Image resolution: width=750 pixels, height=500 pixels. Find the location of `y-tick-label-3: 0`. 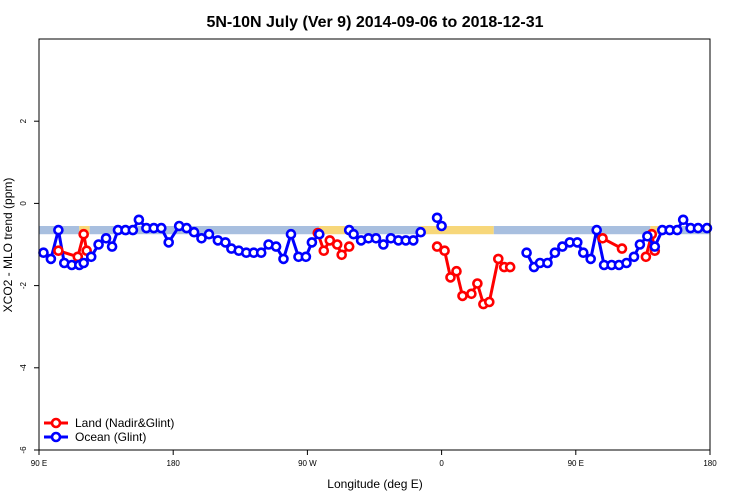

y-tick-label-3: 0 is located at coordinates (23, 203).